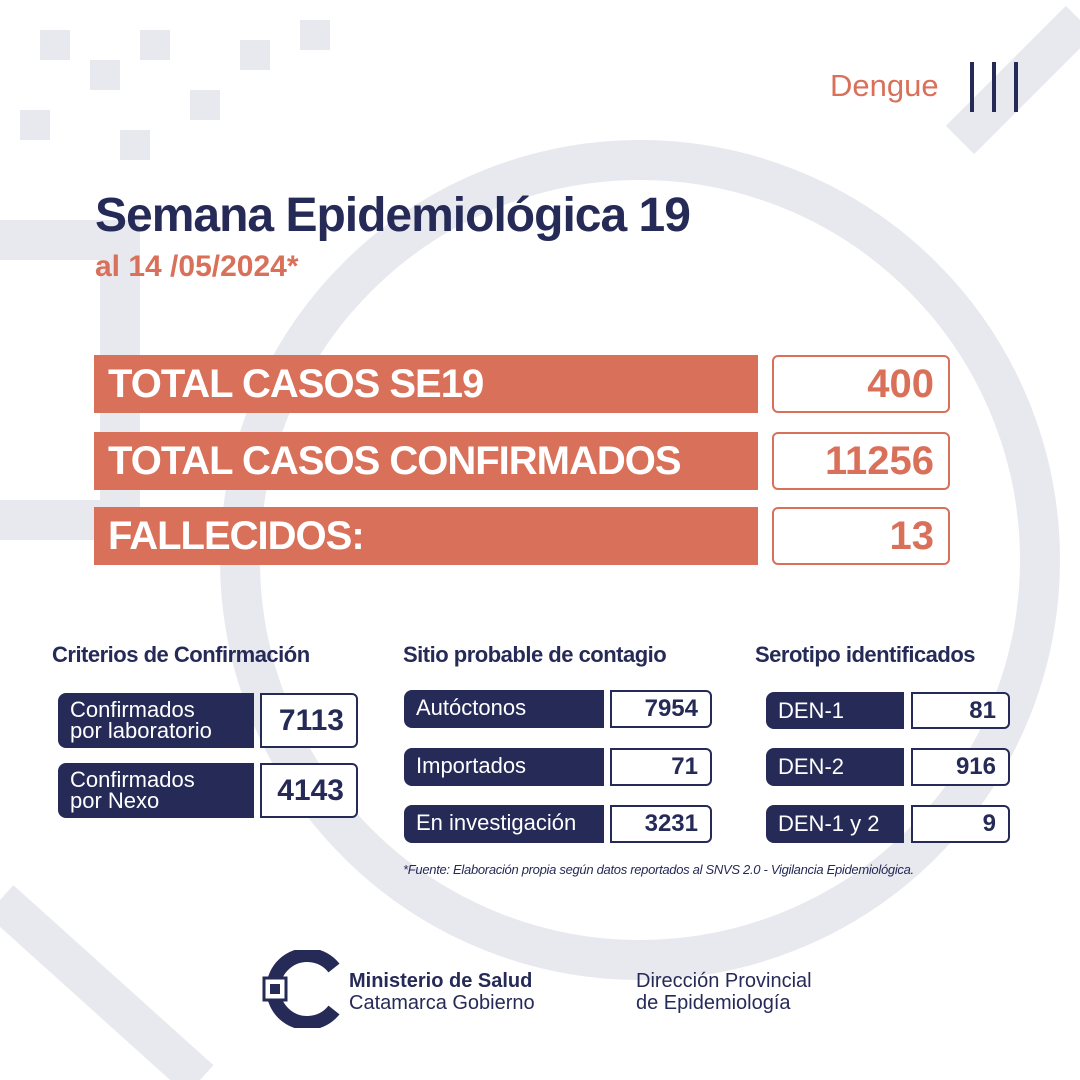 This screenshot has height=1080, width=1080. Describe the element at coordinates (661, 709) in the screenshot. I see `site-value: 7954` at that location.